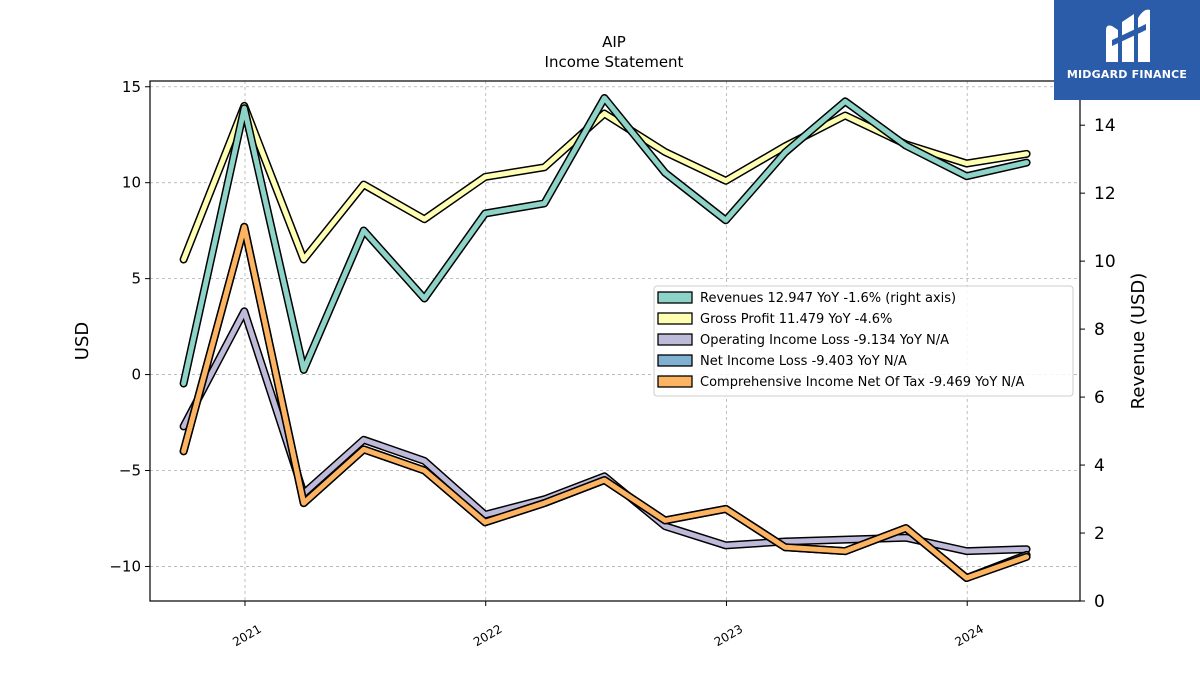 The height and width of the screenshot is (675, 1200). What do you see at coordinates (796, 319) in the screenshot?
I see `legend-entry: Gross Profit 11.479 YoY -4.6%` at bounding box center [796, 319].